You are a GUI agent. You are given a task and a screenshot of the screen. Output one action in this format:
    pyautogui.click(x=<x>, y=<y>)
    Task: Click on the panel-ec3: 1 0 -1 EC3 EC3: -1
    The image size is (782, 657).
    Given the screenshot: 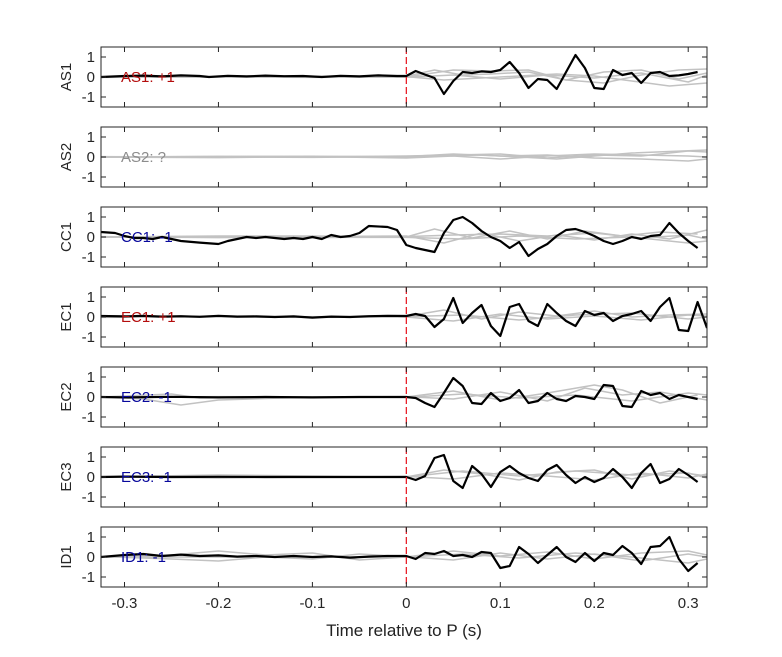 What is the action you would take?
    pyautogui.click(x=383, y=477)
    